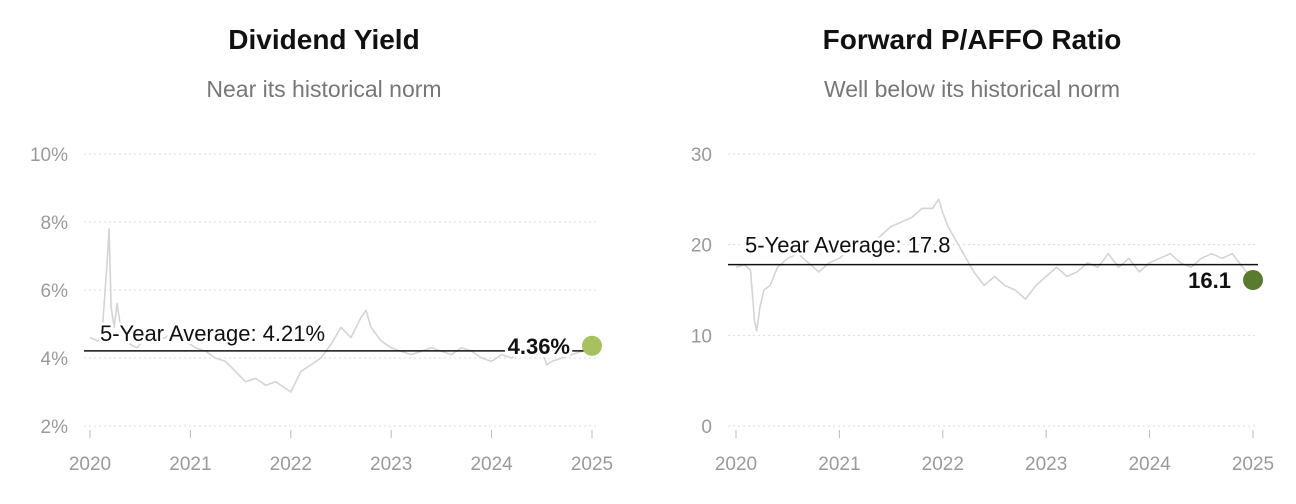 This screenshot has height=504, width=1296. Describe the element at coordinates (972, 89) in the screenshot. I see `chart-subtitle: Well below its historical norm` at that location.